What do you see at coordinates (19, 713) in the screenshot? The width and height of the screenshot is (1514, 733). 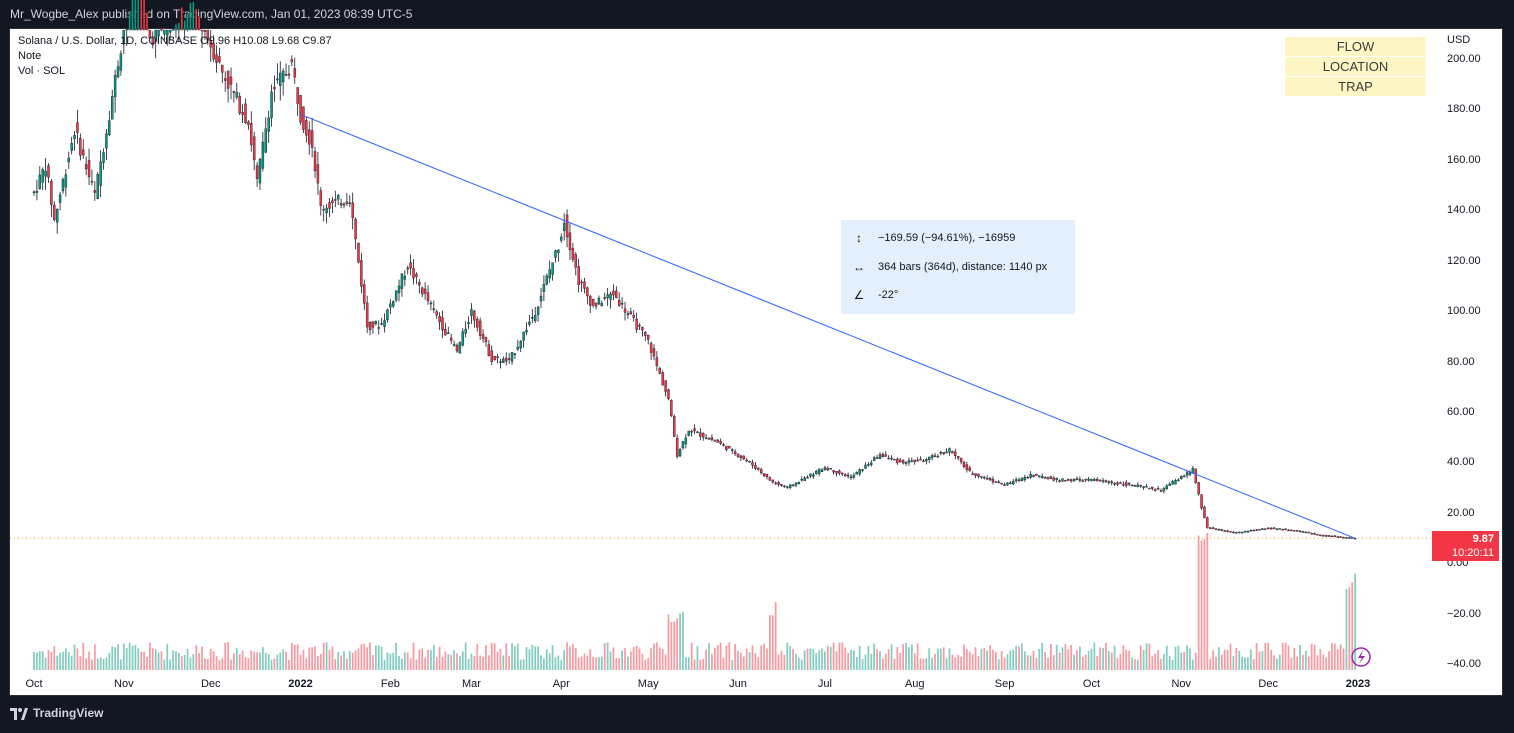 I see `tradingview-logo-icon` at bounding box center [19, 713].